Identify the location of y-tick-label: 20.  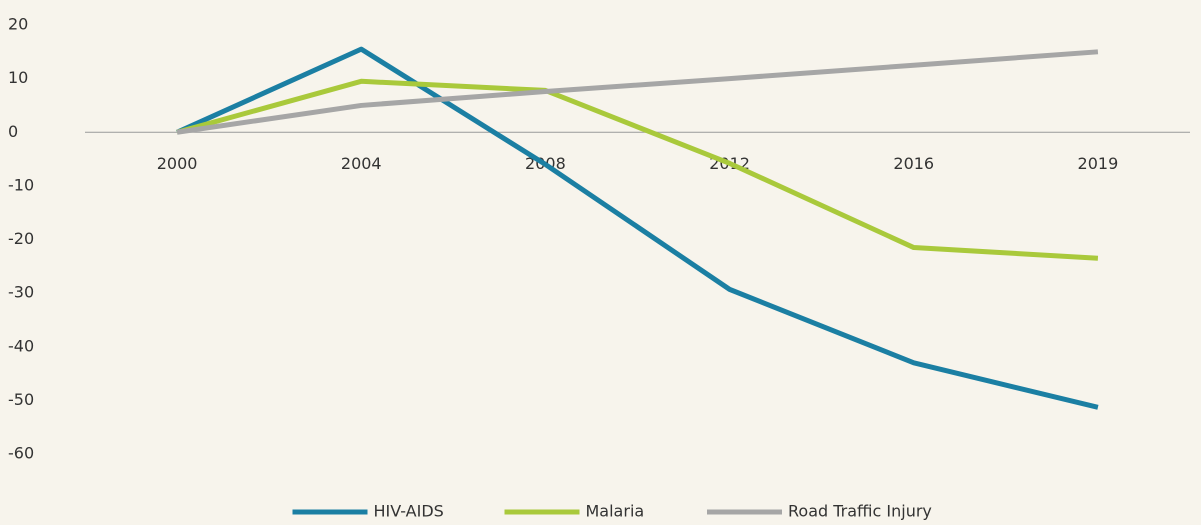
(18, 24).